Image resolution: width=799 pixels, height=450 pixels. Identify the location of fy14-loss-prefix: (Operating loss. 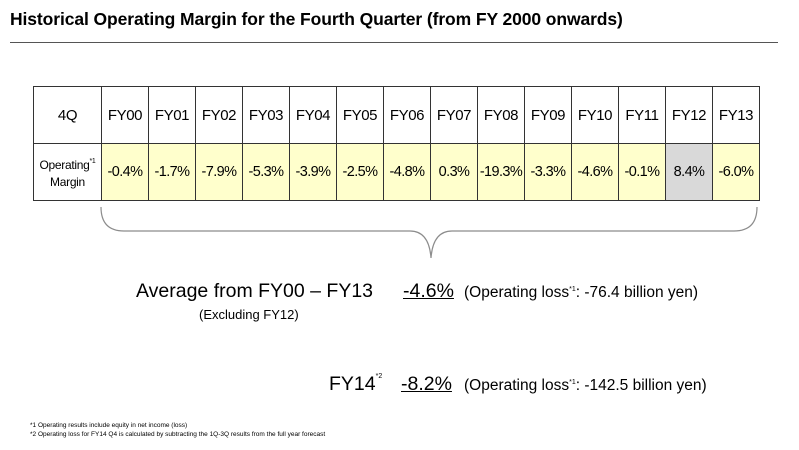
(517, 385).